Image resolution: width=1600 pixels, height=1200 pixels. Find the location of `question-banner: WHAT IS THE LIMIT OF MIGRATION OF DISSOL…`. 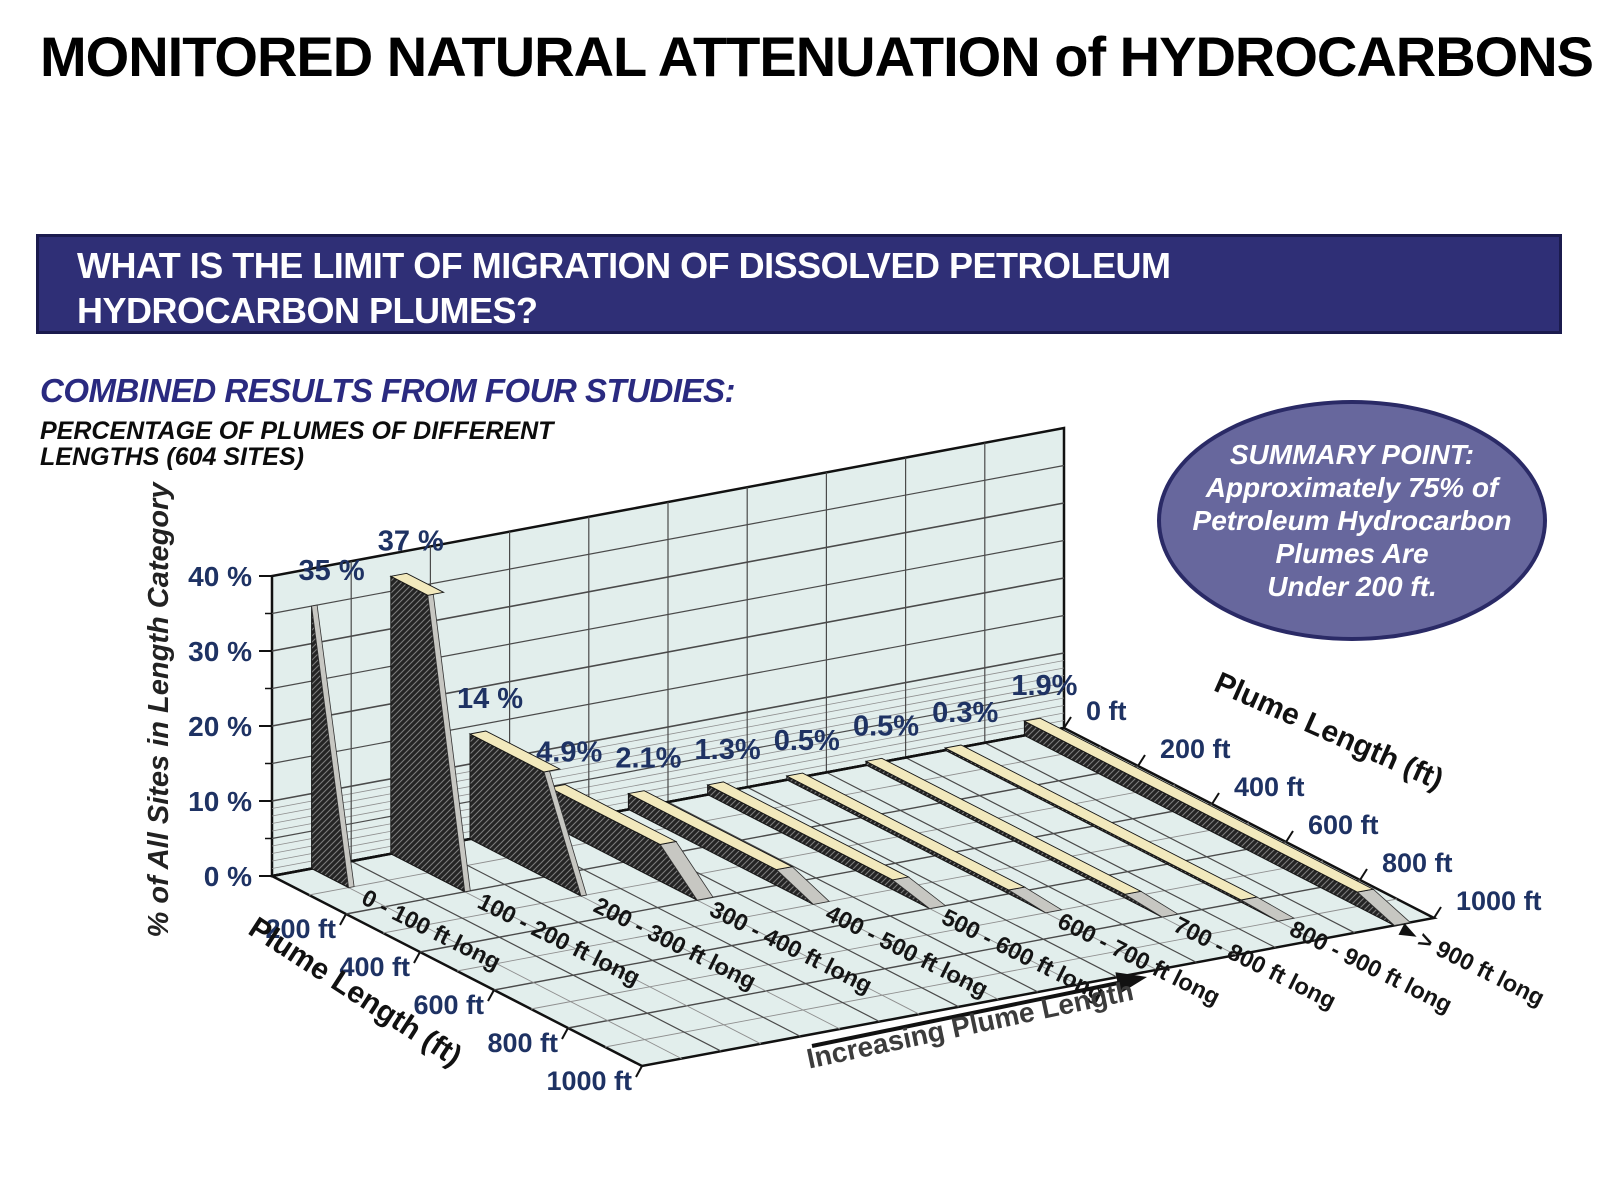

question-banner: WHAT IS THE LIMIT OF MIGRATION OF DISSOL… is located at coordinates (799, 284).